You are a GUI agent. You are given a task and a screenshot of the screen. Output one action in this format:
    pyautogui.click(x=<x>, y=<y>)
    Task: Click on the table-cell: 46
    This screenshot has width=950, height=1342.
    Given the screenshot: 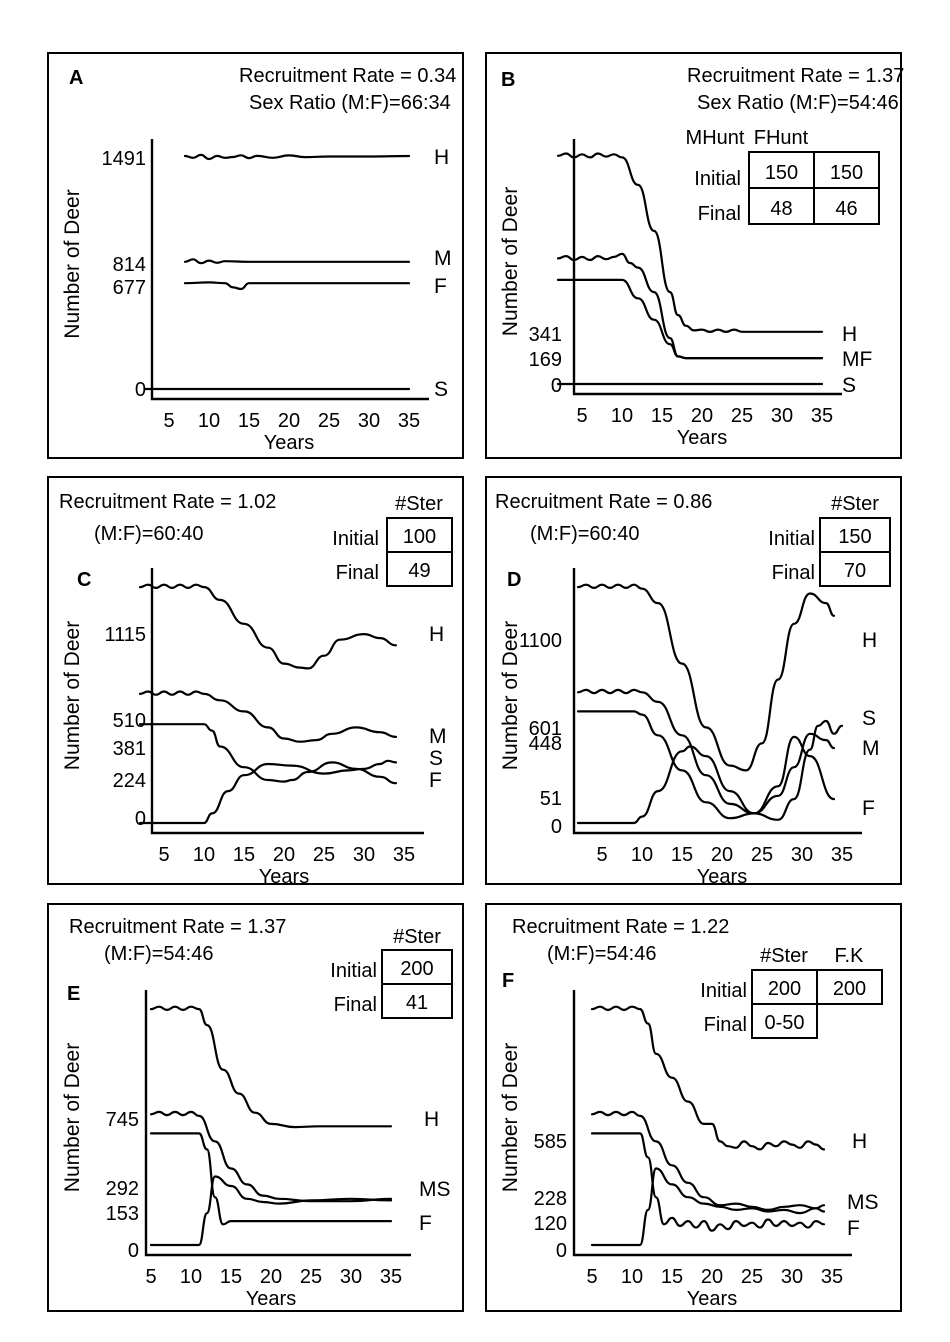 What is the action you would take?
    pyautogui.click(x=846, y=209)
    